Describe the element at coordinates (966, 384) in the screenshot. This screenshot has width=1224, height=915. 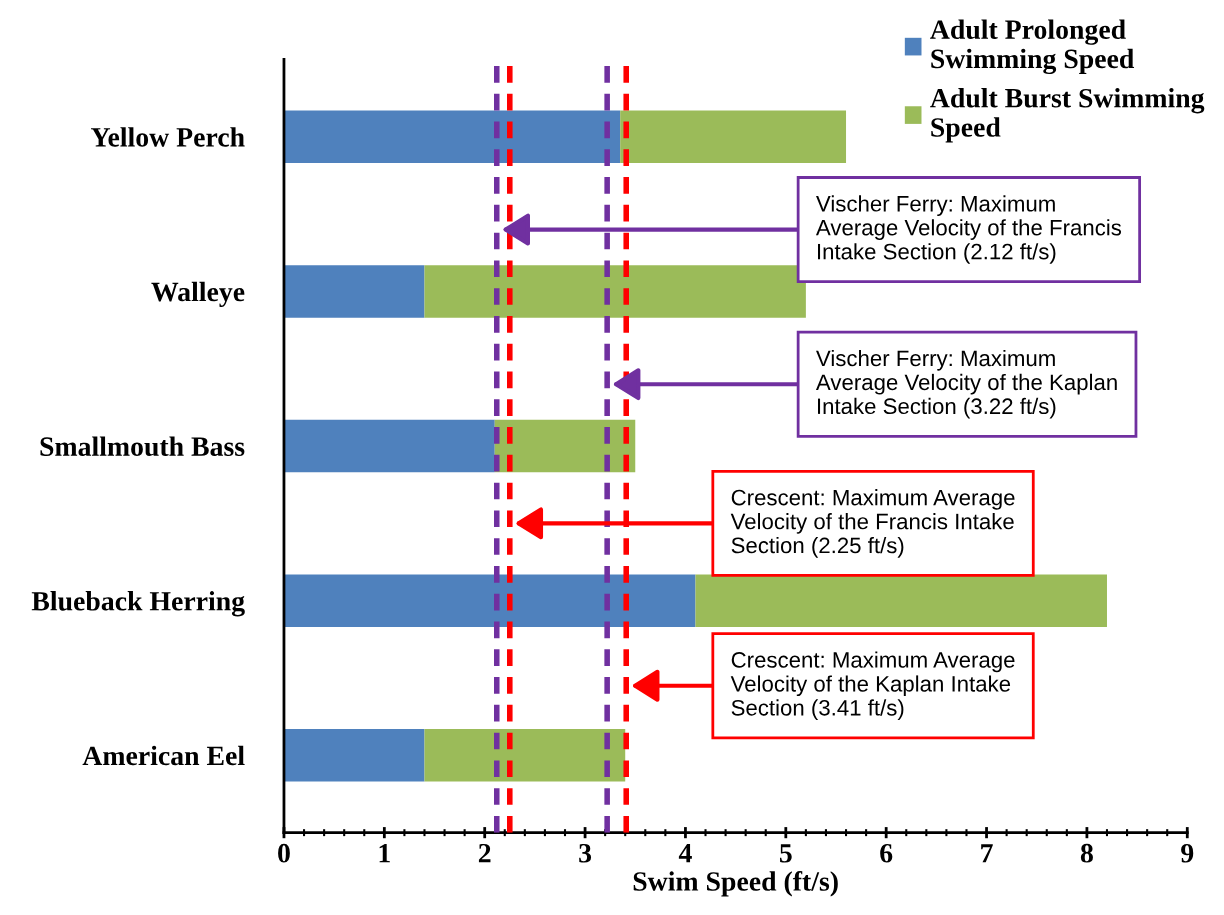
I see `annotation: Vischer Ferry: Maximum Average Velocity of the Kaplan Intake Section (3.22 ft/s)` at that location.